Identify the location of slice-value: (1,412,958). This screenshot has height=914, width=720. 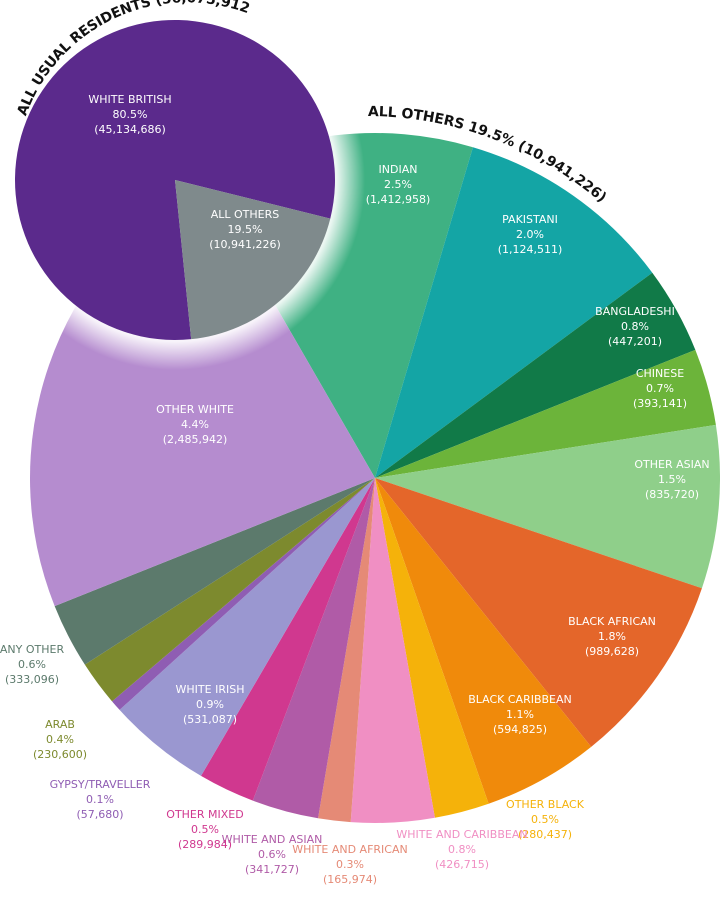
(398, 199).